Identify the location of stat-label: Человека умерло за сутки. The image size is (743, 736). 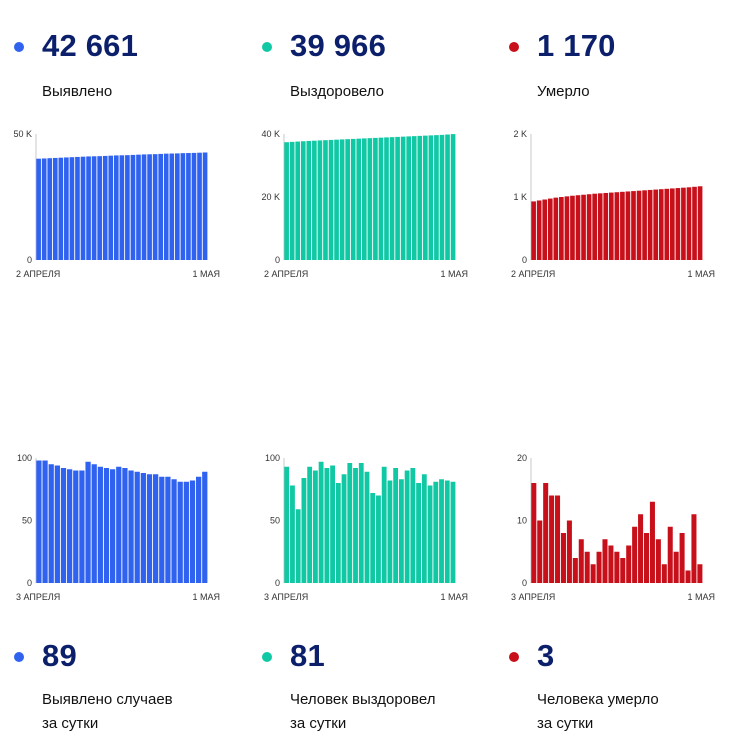
(598, 711).